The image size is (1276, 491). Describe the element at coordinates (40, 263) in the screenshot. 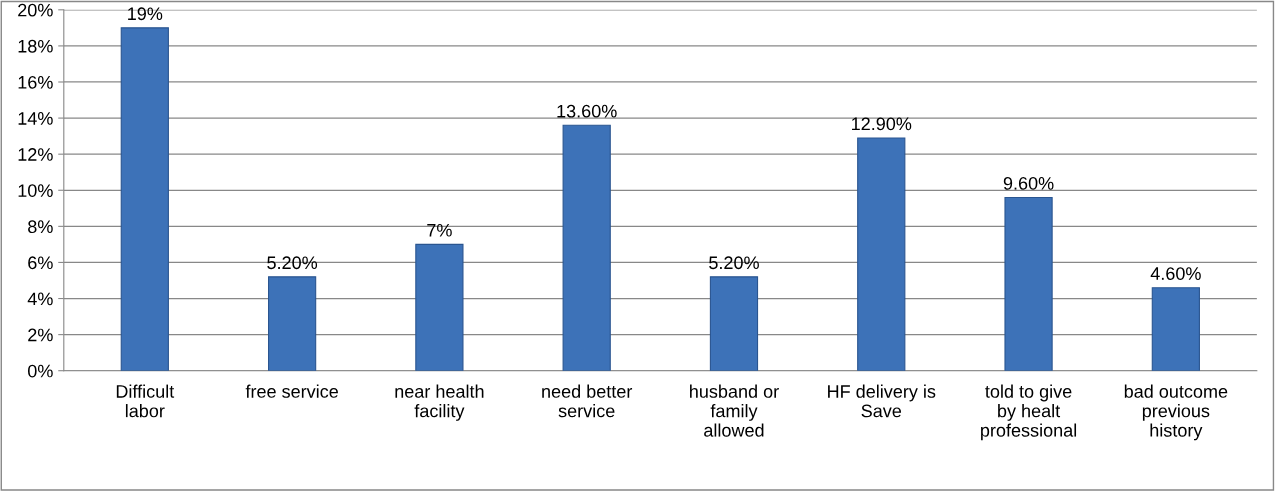

I see `y-tick-label: 6%` at that location.